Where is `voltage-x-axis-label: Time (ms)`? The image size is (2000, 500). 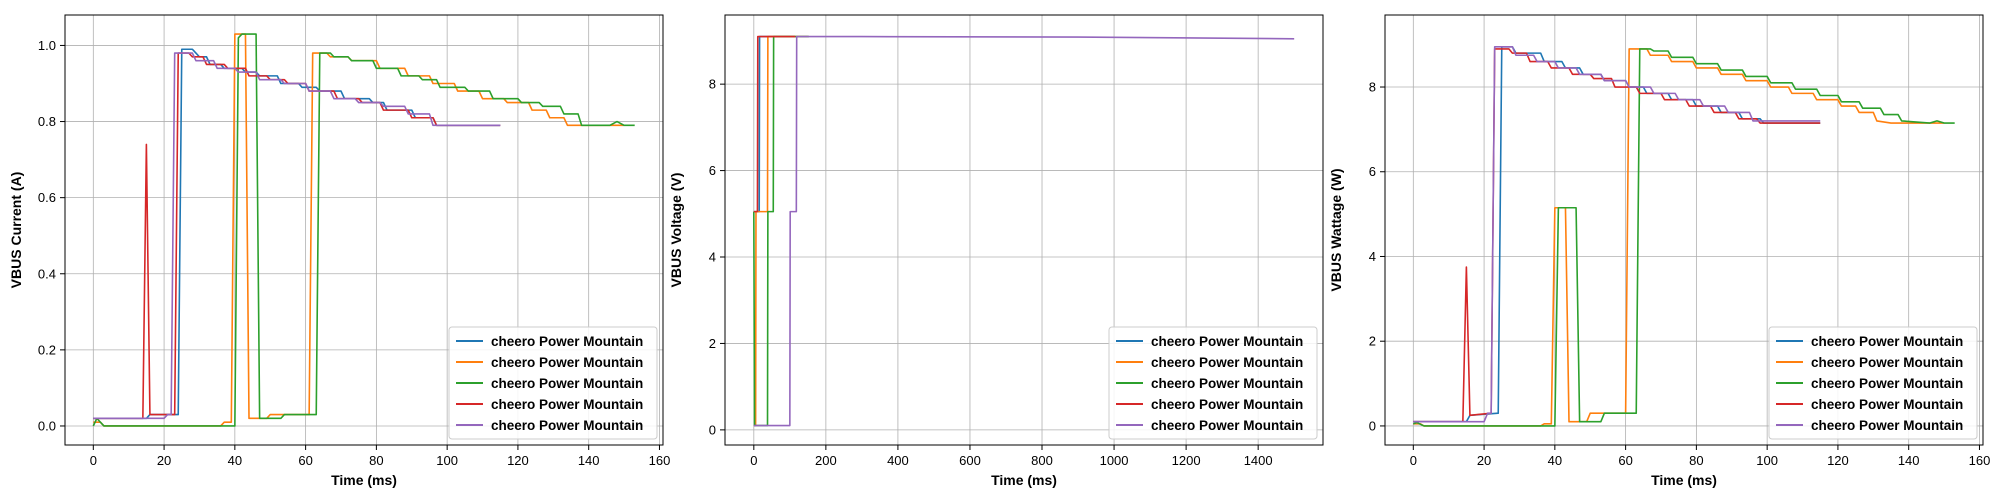
voltage-x-axis-label: Time (ms) is located at coordinates (1024, 480).